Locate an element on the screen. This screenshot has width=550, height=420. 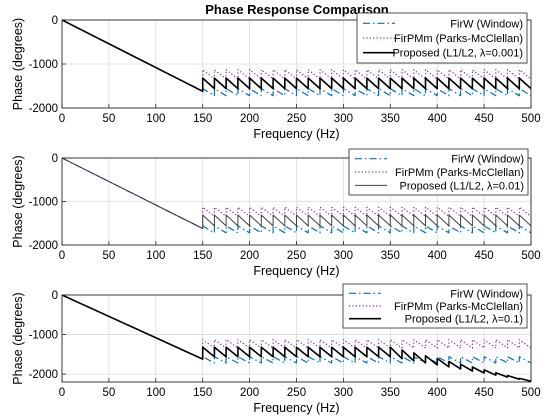
legend-label-3: Proposed (L1/L2, λ=0.01) is located at coordinates (462, 186).